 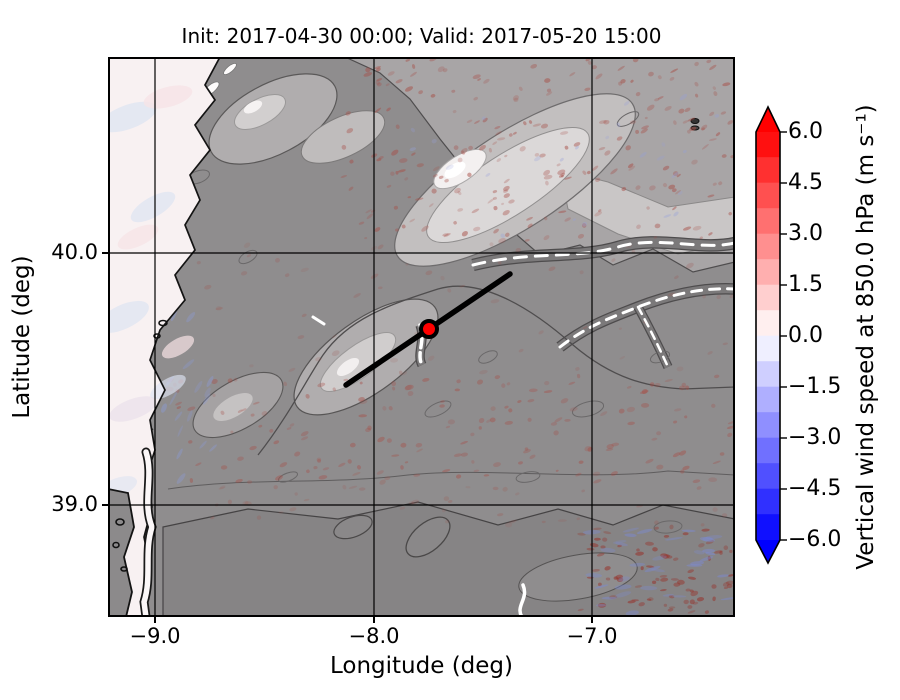 What do you see at coordinates (768, 551) in the screenshot?
I see `colorbar-under-arrow` at bounding box center [768, 551].